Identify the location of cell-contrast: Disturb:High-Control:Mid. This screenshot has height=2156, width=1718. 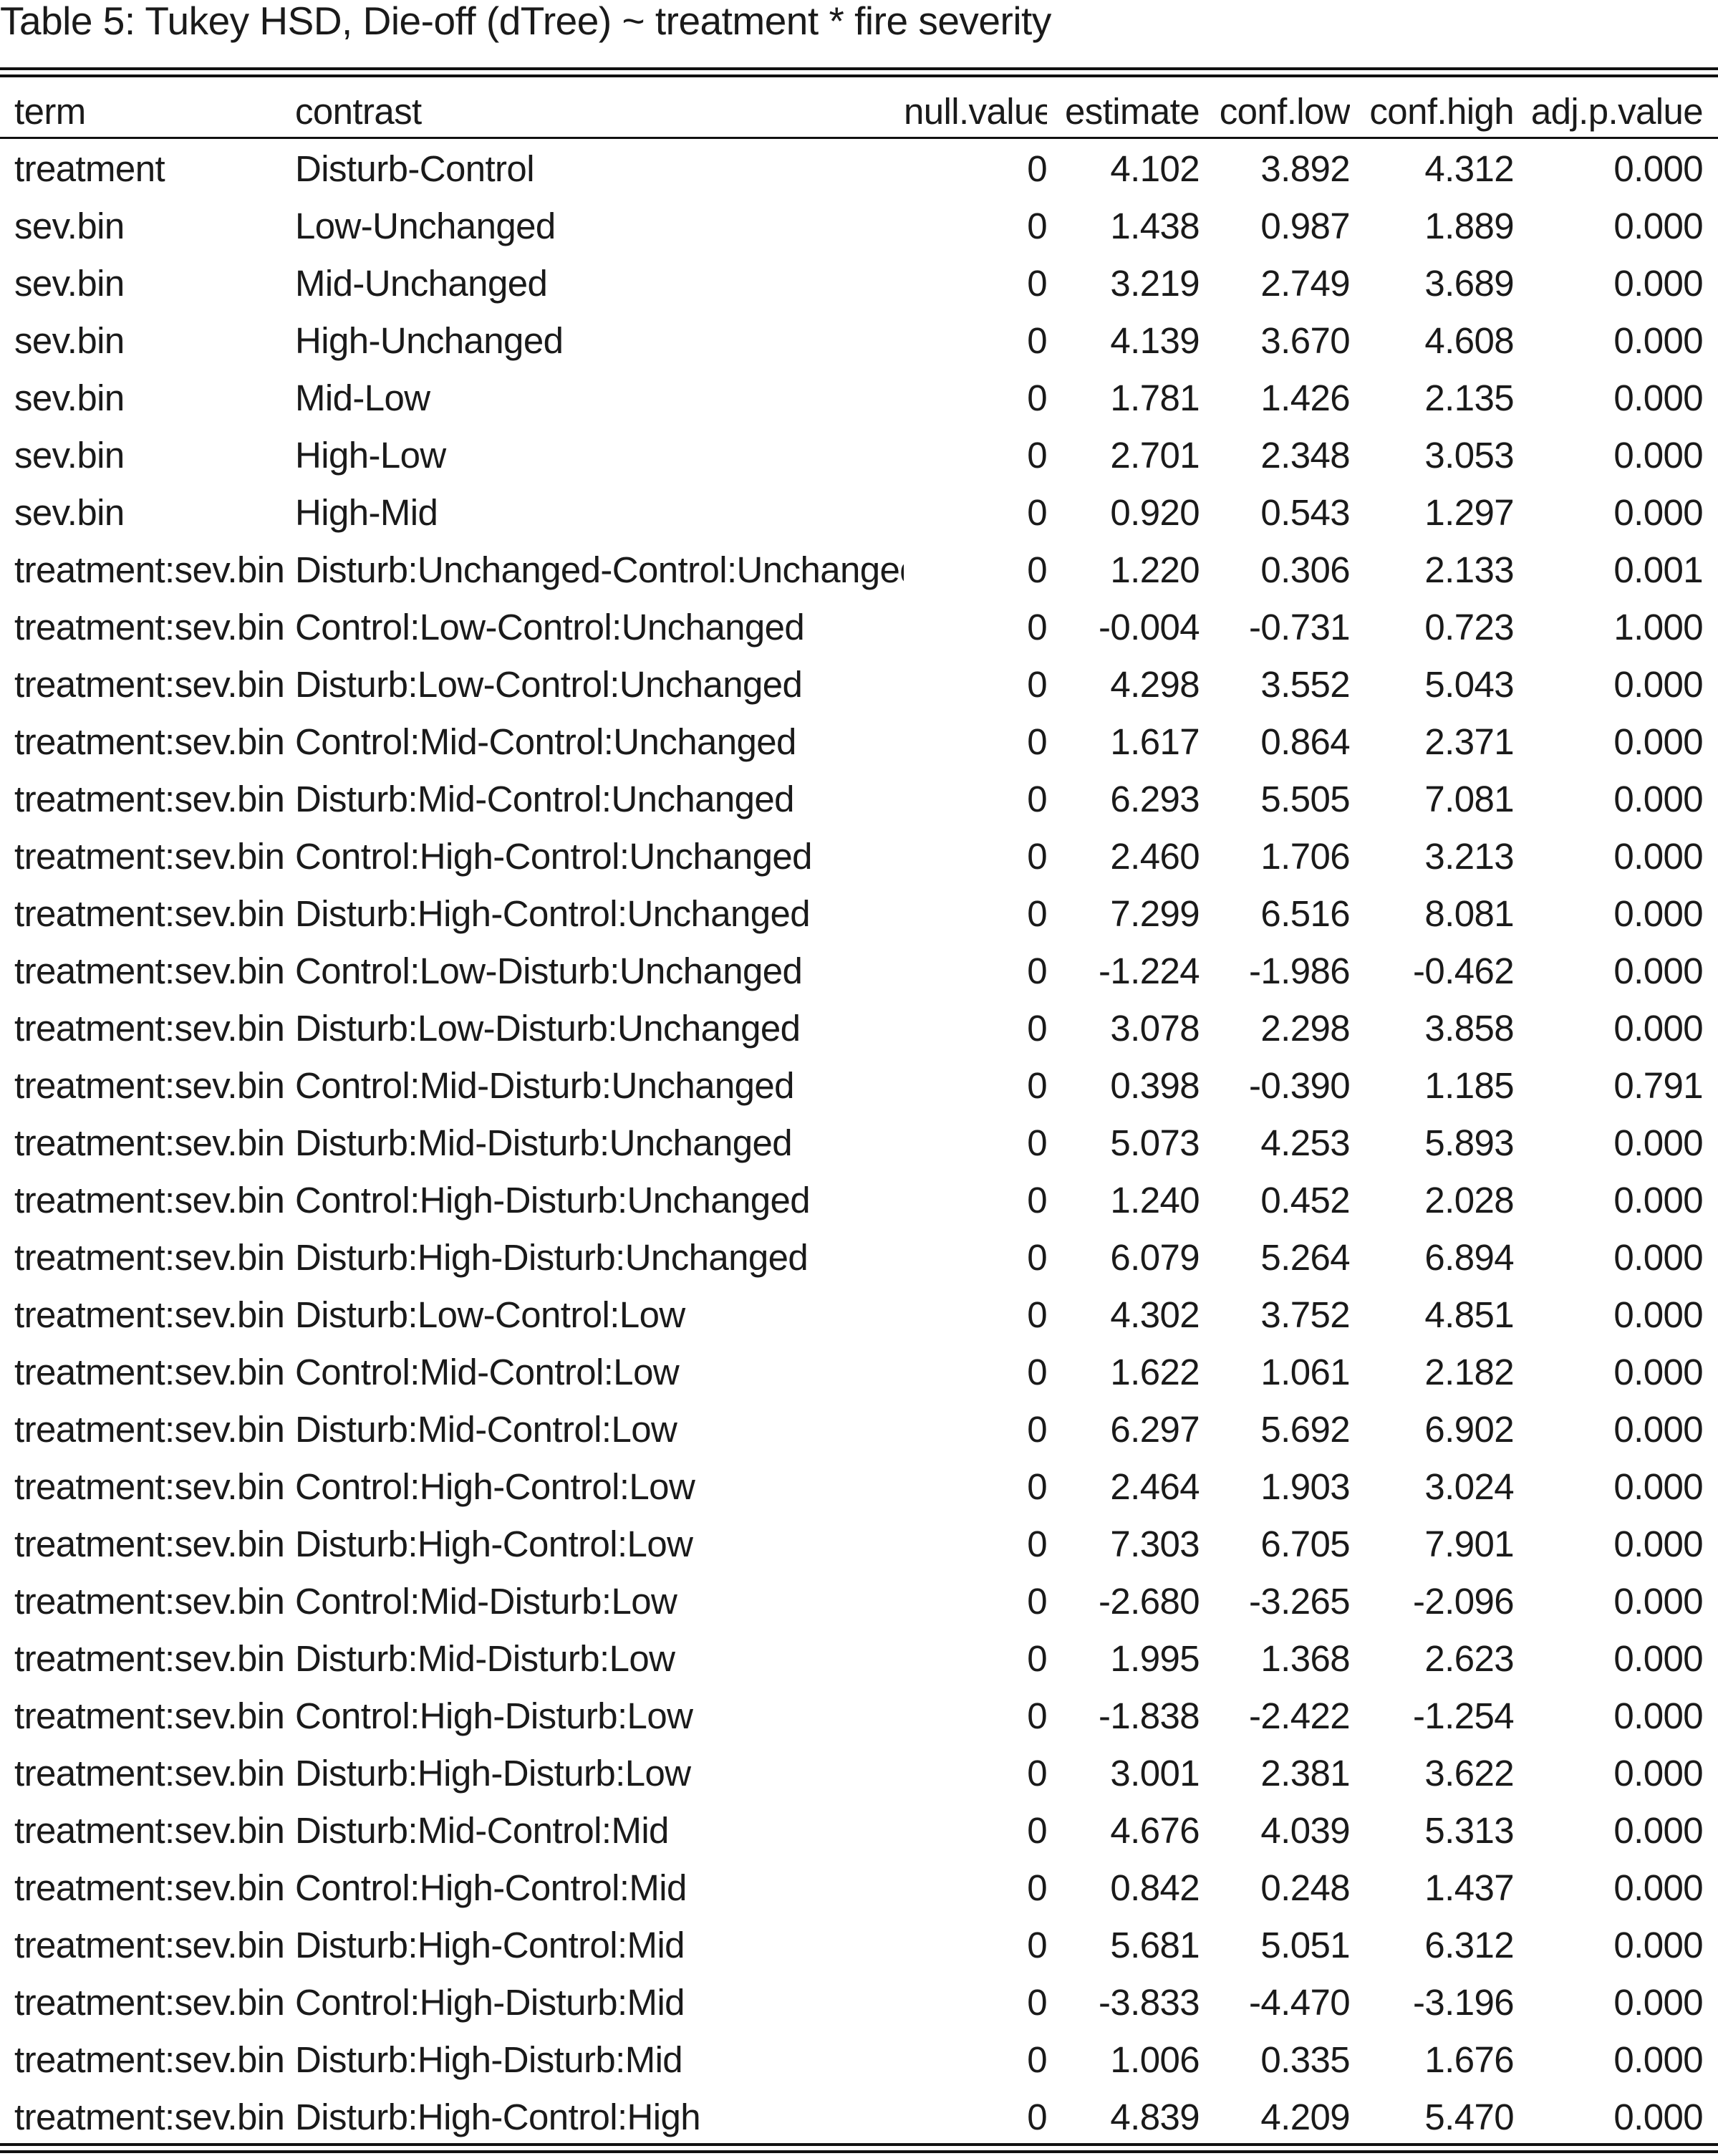
(490, 1944).